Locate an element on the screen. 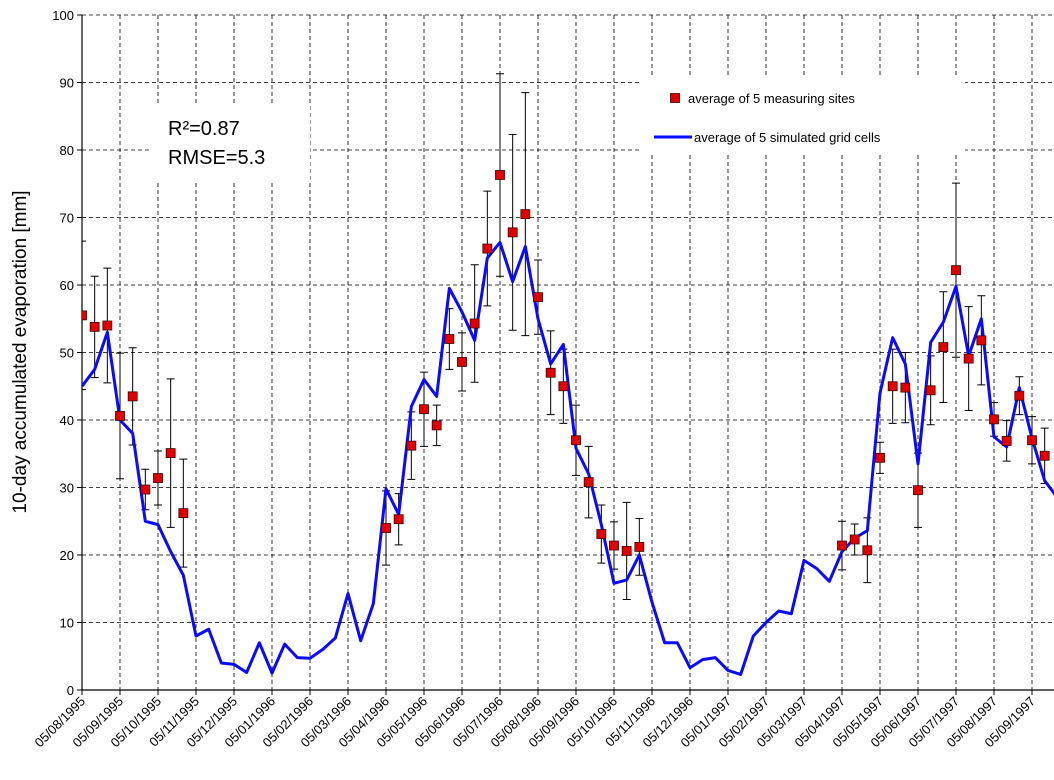 The image size is (1054, 780). y-tick-label: 60 is located at coordinates (67, 285).